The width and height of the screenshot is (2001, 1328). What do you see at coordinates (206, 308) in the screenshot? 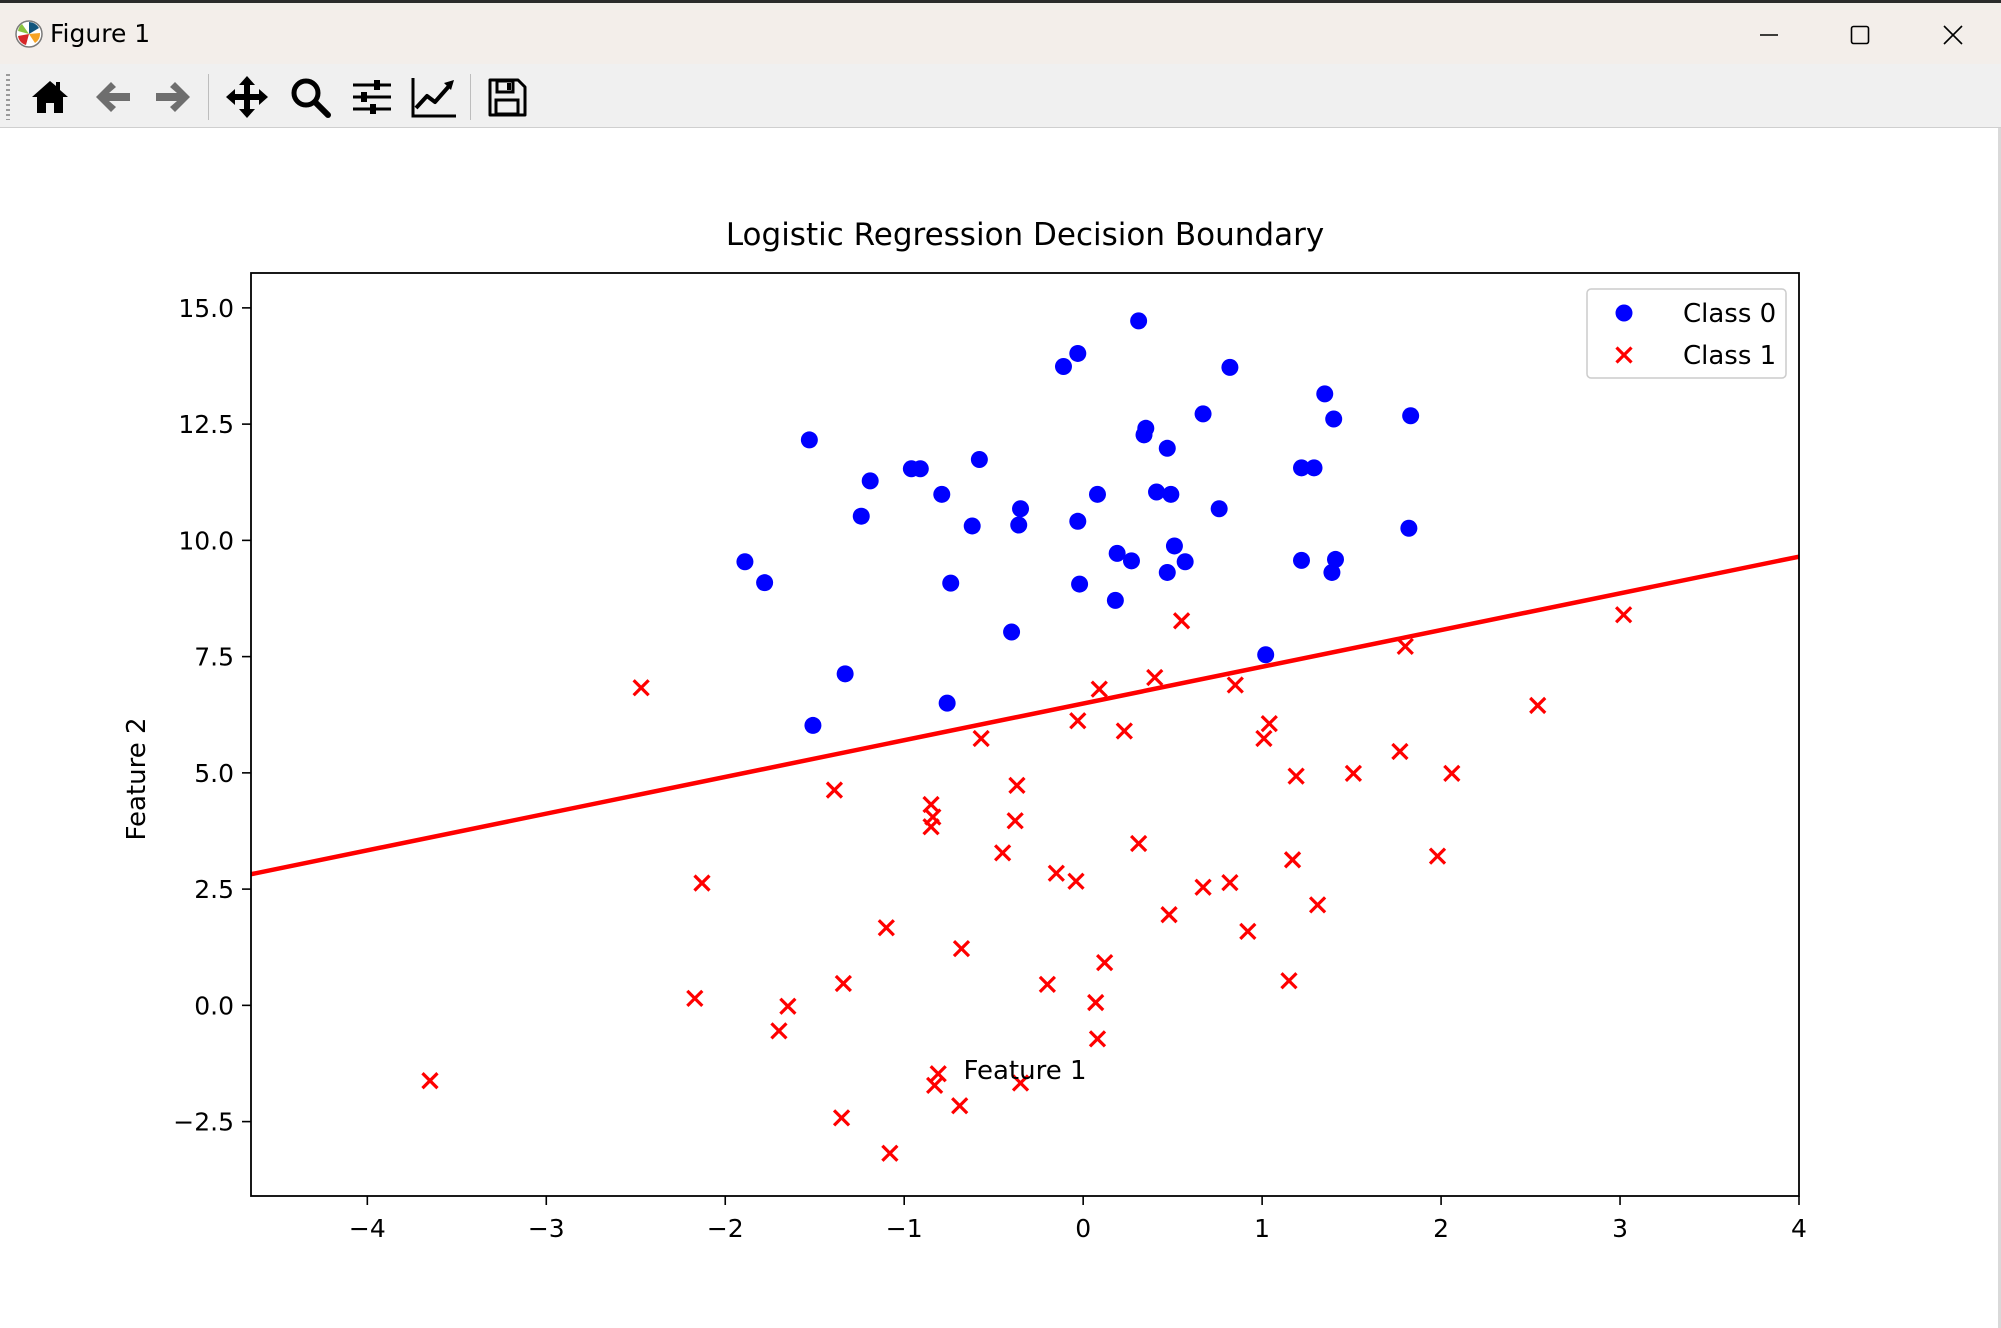
I see `y-tick-label: 15.0` at bounding box center [206, 308].